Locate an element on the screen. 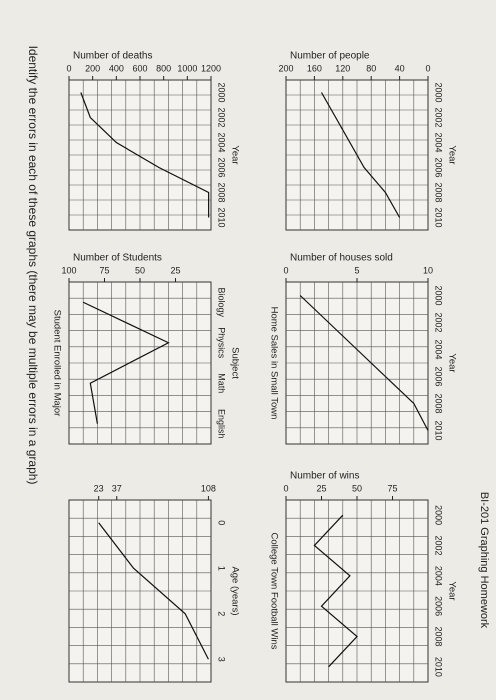 This screenshot has height=700, width=496. category-label: 0 is located at coordinates (222, 522).